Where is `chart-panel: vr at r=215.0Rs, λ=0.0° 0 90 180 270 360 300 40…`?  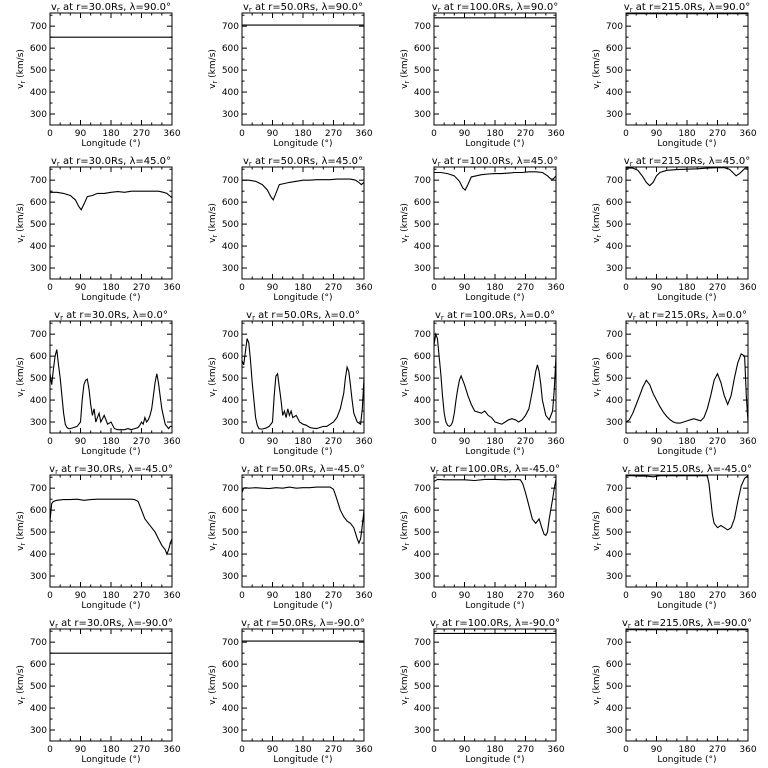
chart-panel: vr at r=215.0Rs, λ=0.0° 0 90 180 270 360 300 40… is located at coordinates (674, 383).